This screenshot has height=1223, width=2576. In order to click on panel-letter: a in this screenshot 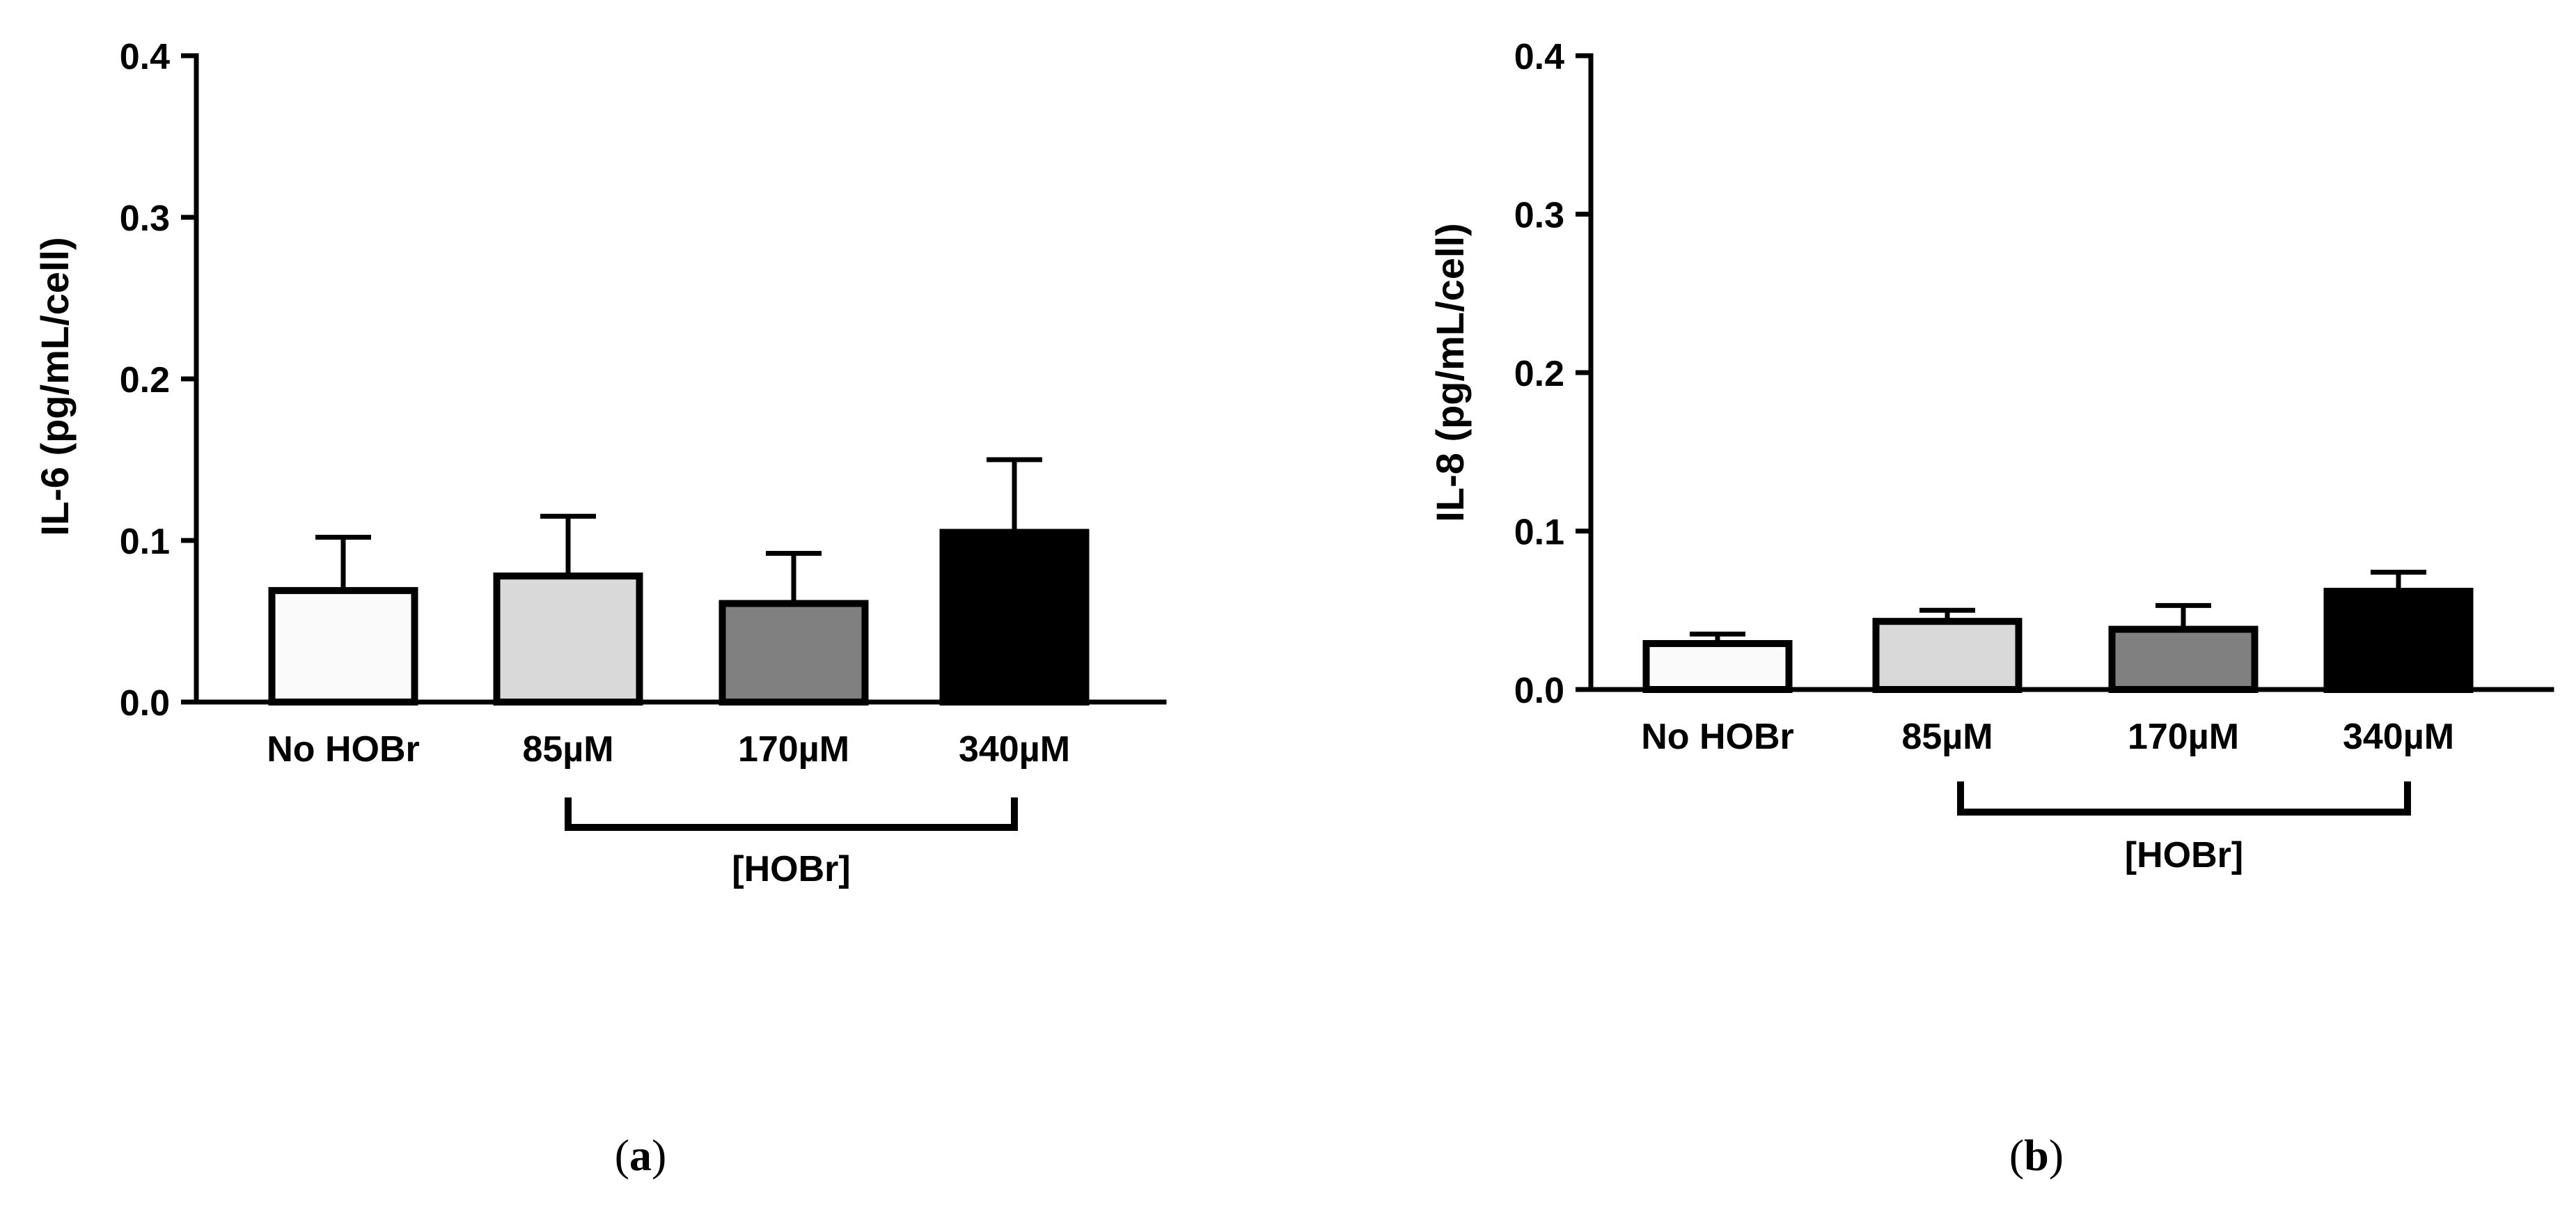, I will do `click(640, 1155)`.